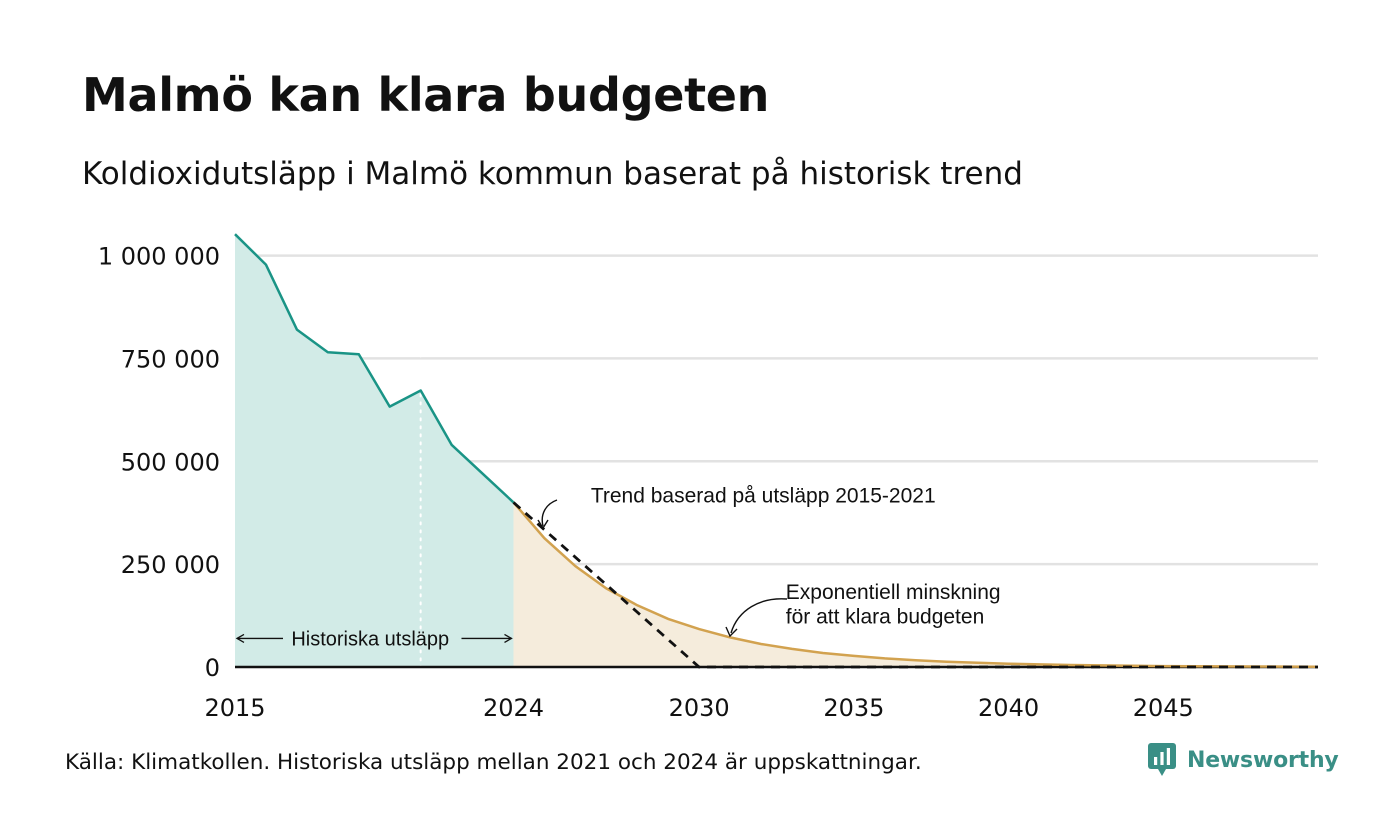 Image resolution: width=1400 pixels, height=840 pixels. I want to click on annotation-trend-arrow, so click(549, 513).